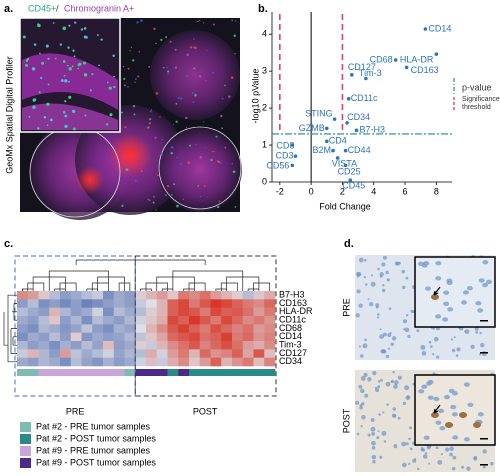  I want to click on point-label: GZMB, so click(312, 128).